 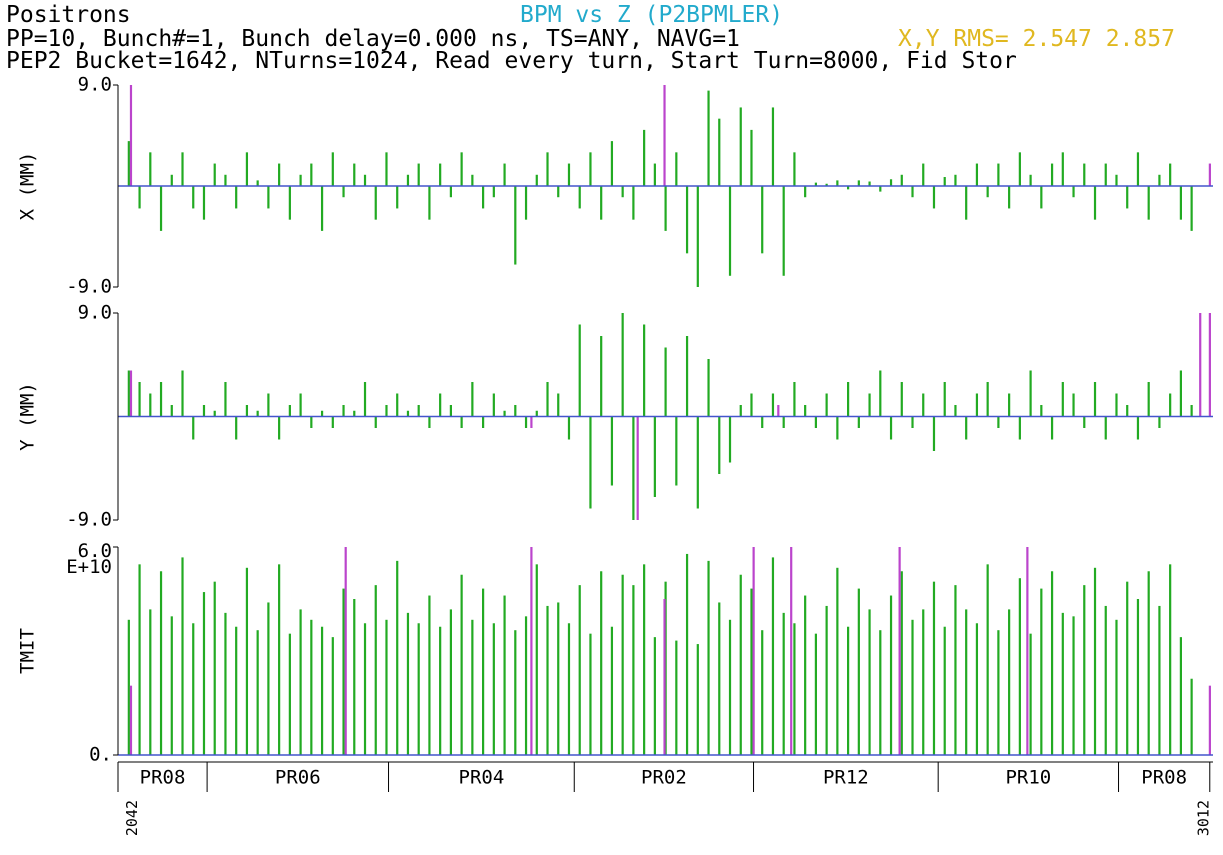 I want to click on sector-label: PR10, so click(x=1028, y=778).